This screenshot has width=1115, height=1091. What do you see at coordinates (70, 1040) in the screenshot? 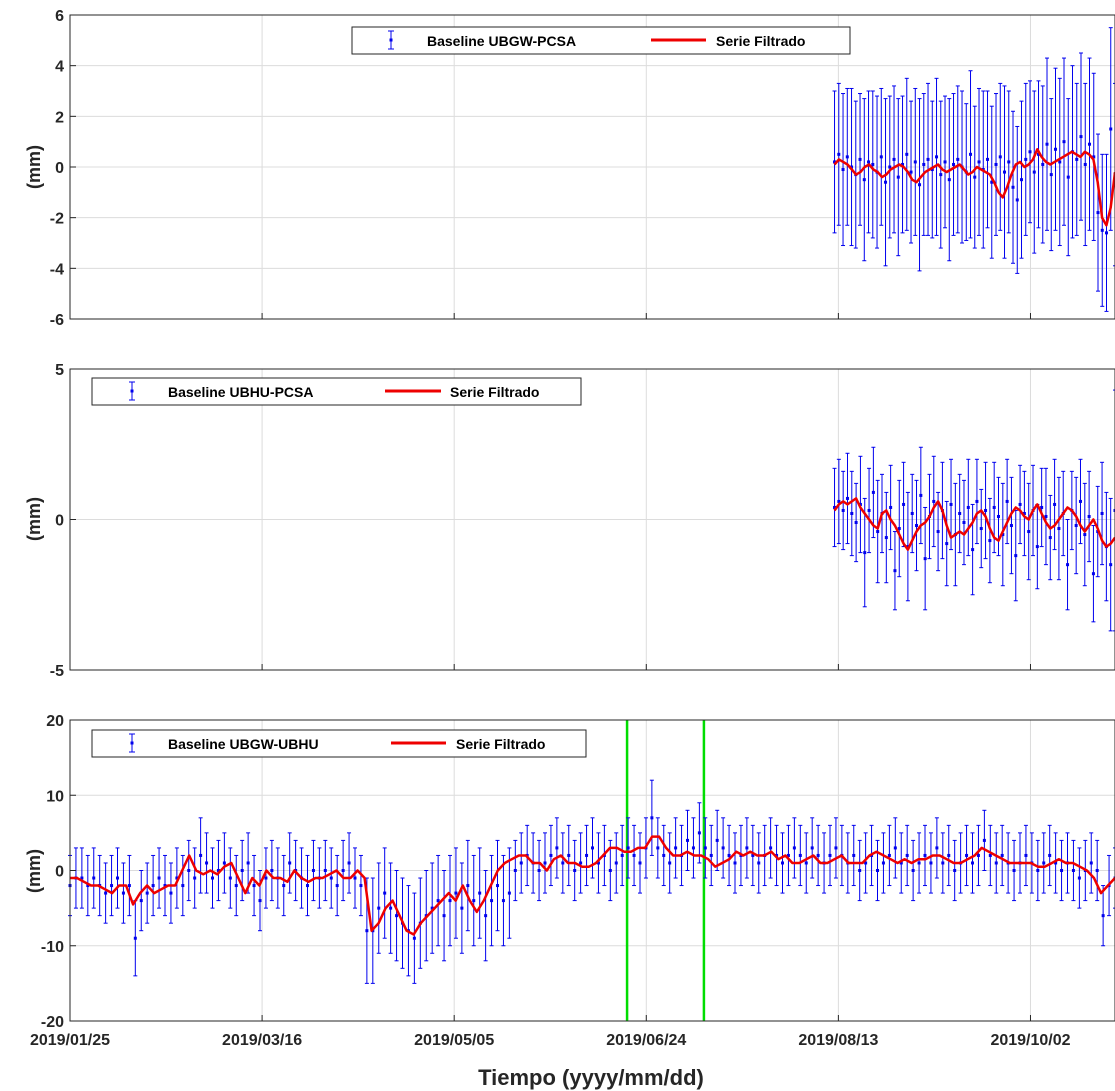
I see `x-tick-label: 2019/01/25` at bounding box center [70, 1040].